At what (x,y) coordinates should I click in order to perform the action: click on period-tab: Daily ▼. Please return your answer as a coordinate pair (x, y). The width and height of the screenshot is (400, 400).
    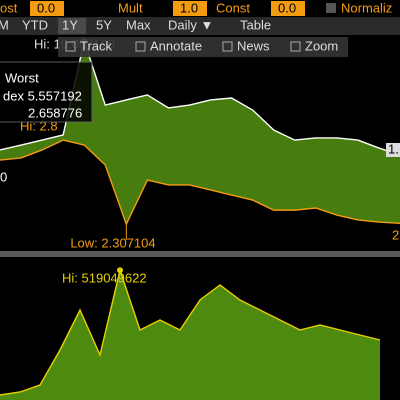
    Looking at the image, I should click on (190, 24).